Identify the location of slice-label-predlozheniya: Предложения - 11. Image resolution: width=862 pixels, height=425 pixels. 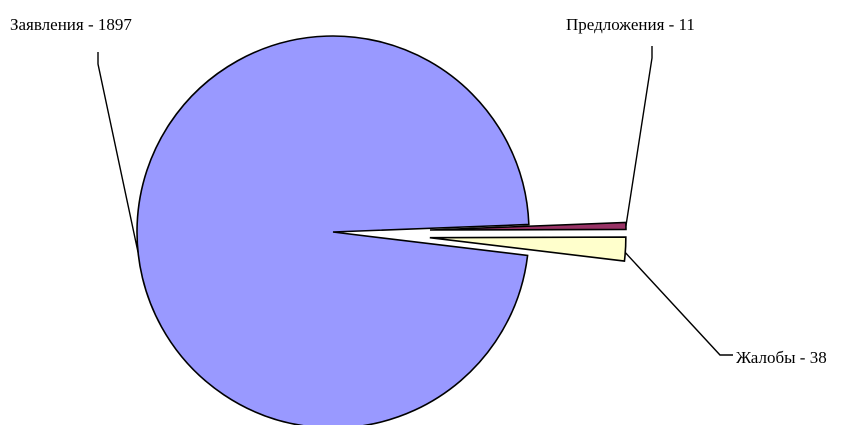
(630, 24).